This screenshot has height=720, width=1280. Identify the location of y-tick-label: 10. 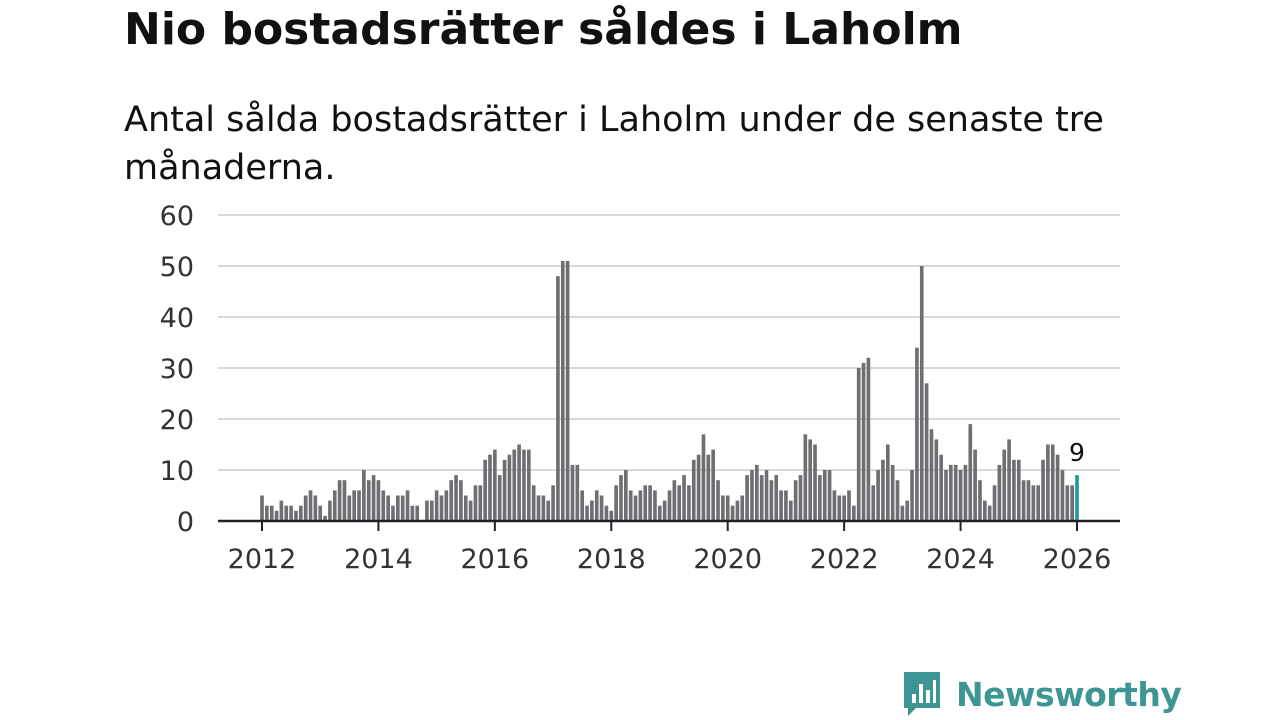
(177, 471).